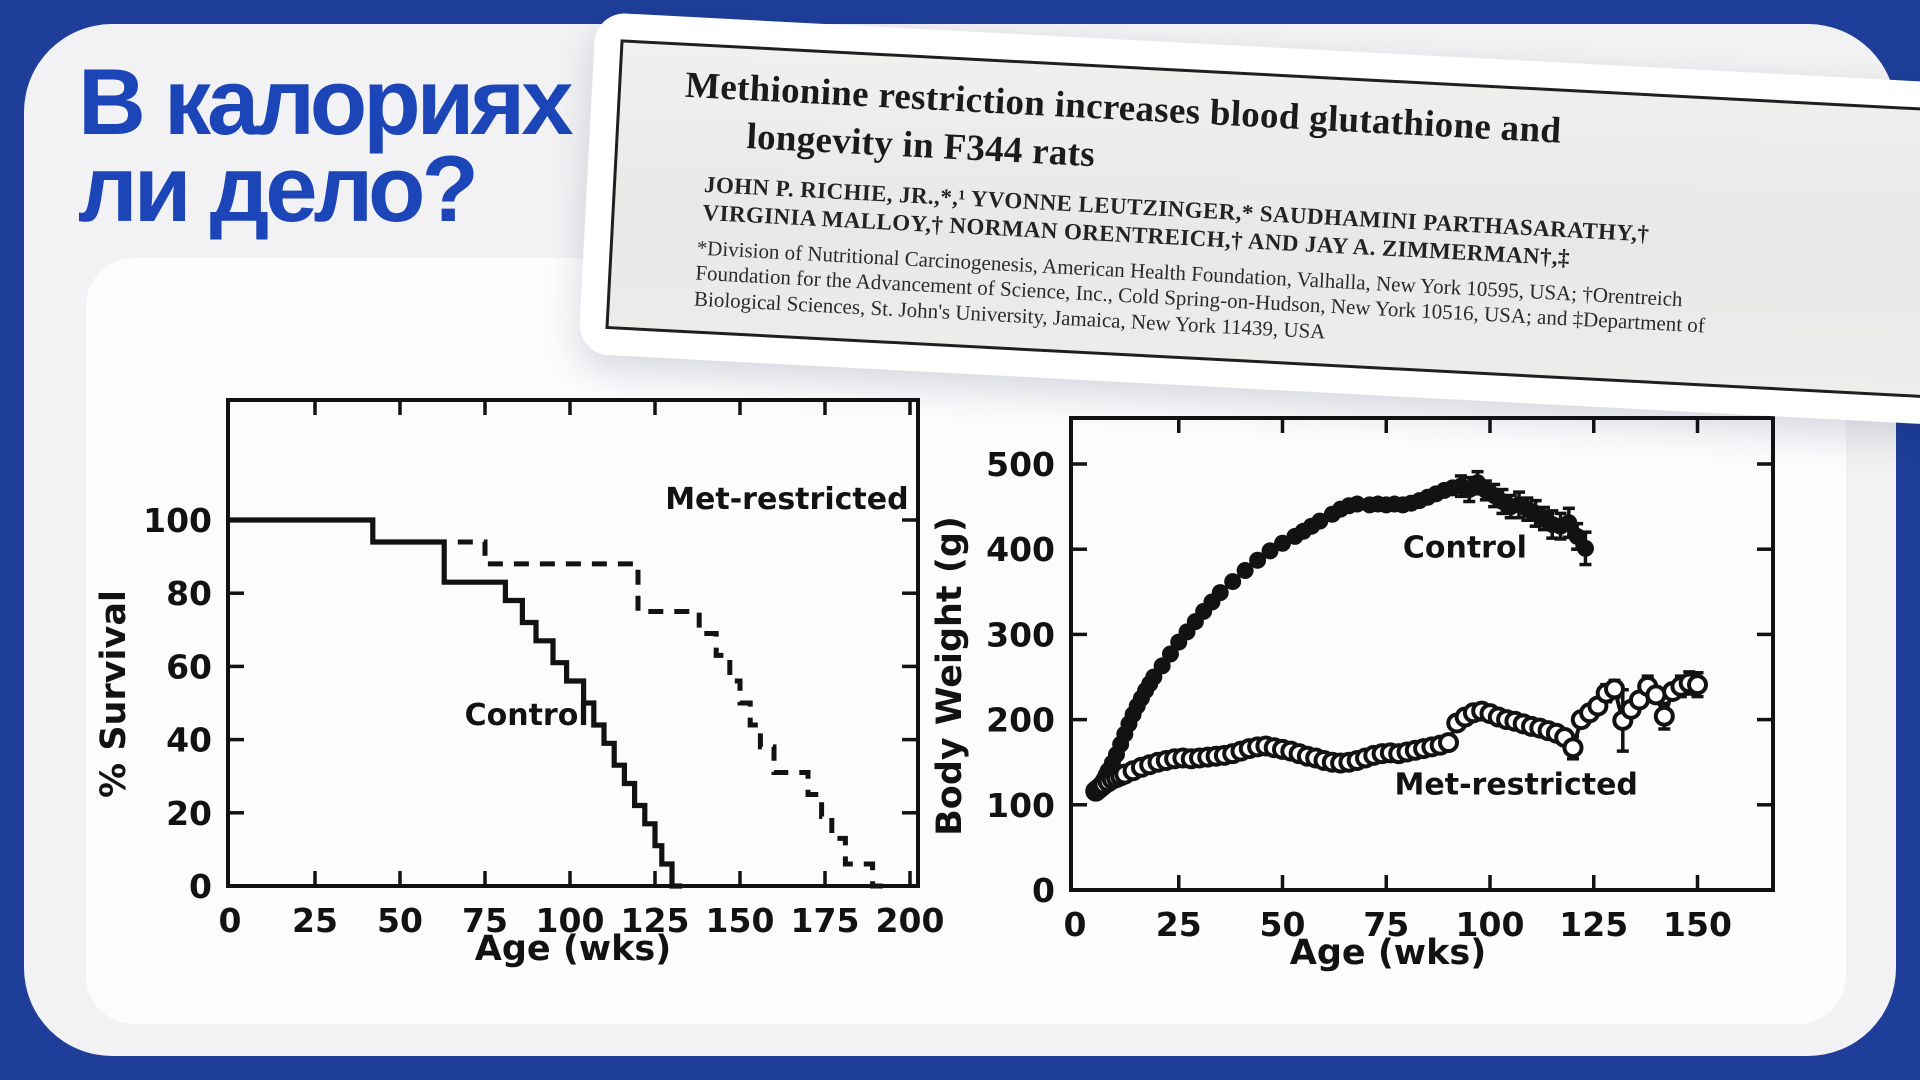 Image resolution: width=1920 pixels, height=1080 pixels. I want to click on page-title: В калориях ли дело?, so click(326, 145).